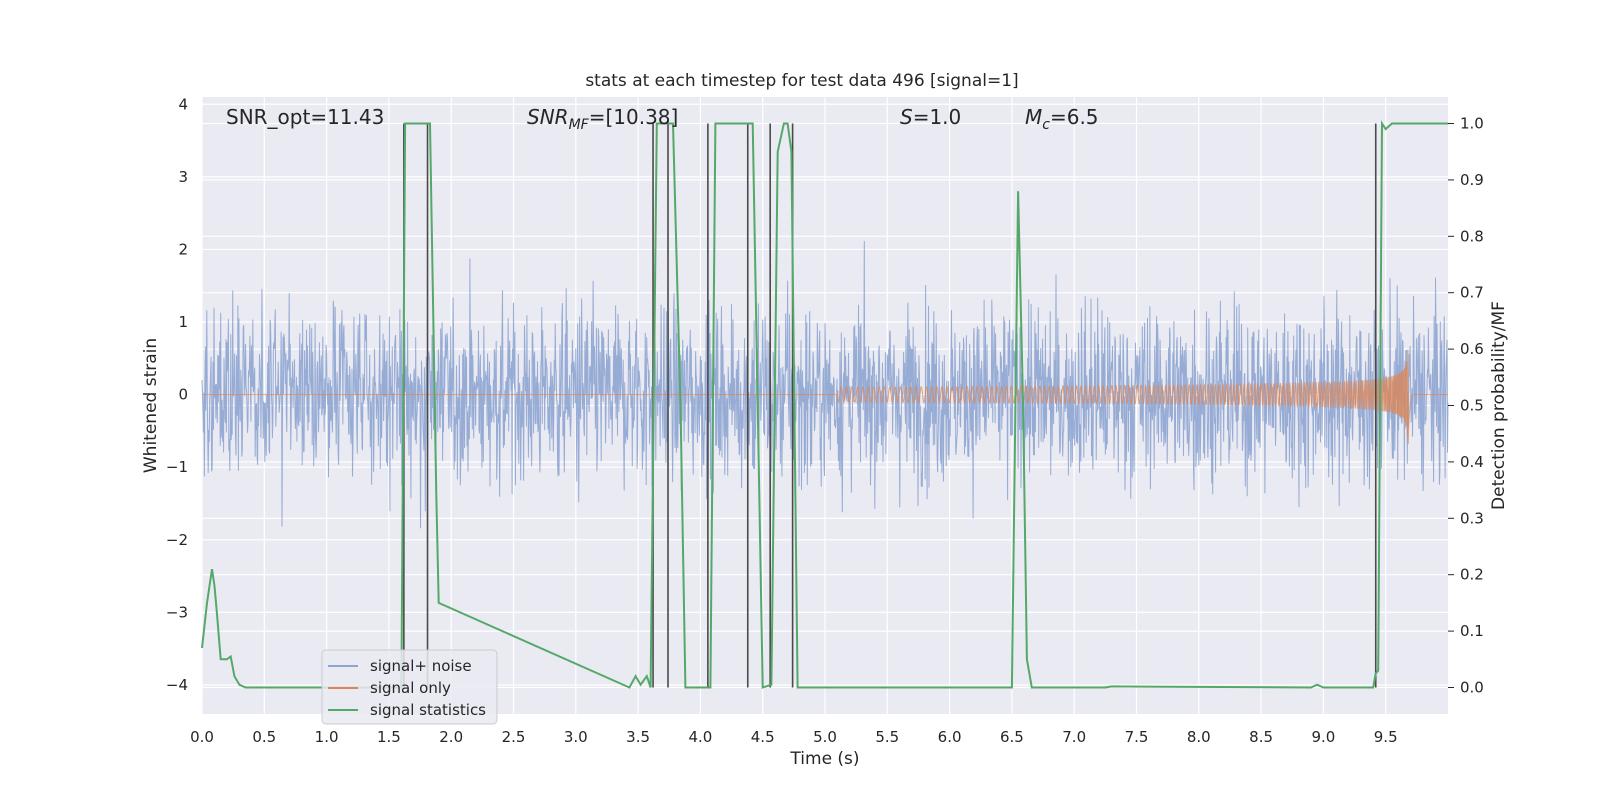 The height and width of the screenshot is (800, 1600). Describe the element at coordinates (1472, 349) in the screenshot. I see `y2-tick-label: 0.6` at that location.